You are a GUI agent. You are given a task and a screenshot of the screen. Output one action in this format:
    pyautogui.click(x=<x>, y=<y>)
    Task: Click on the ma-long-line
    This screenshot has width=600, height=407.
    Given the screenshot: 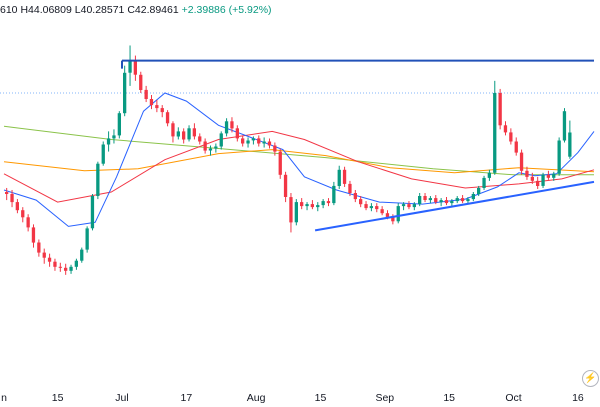 What is the action you would take?
    pyautogui.click(x=298, y=150)
    